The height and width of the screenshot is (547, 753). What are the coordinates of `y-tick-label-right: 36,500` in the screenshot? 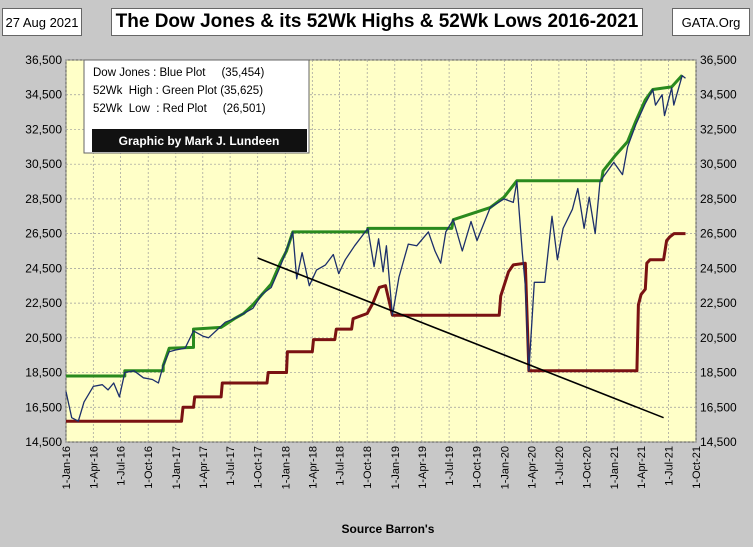 It's located at (718, 60).